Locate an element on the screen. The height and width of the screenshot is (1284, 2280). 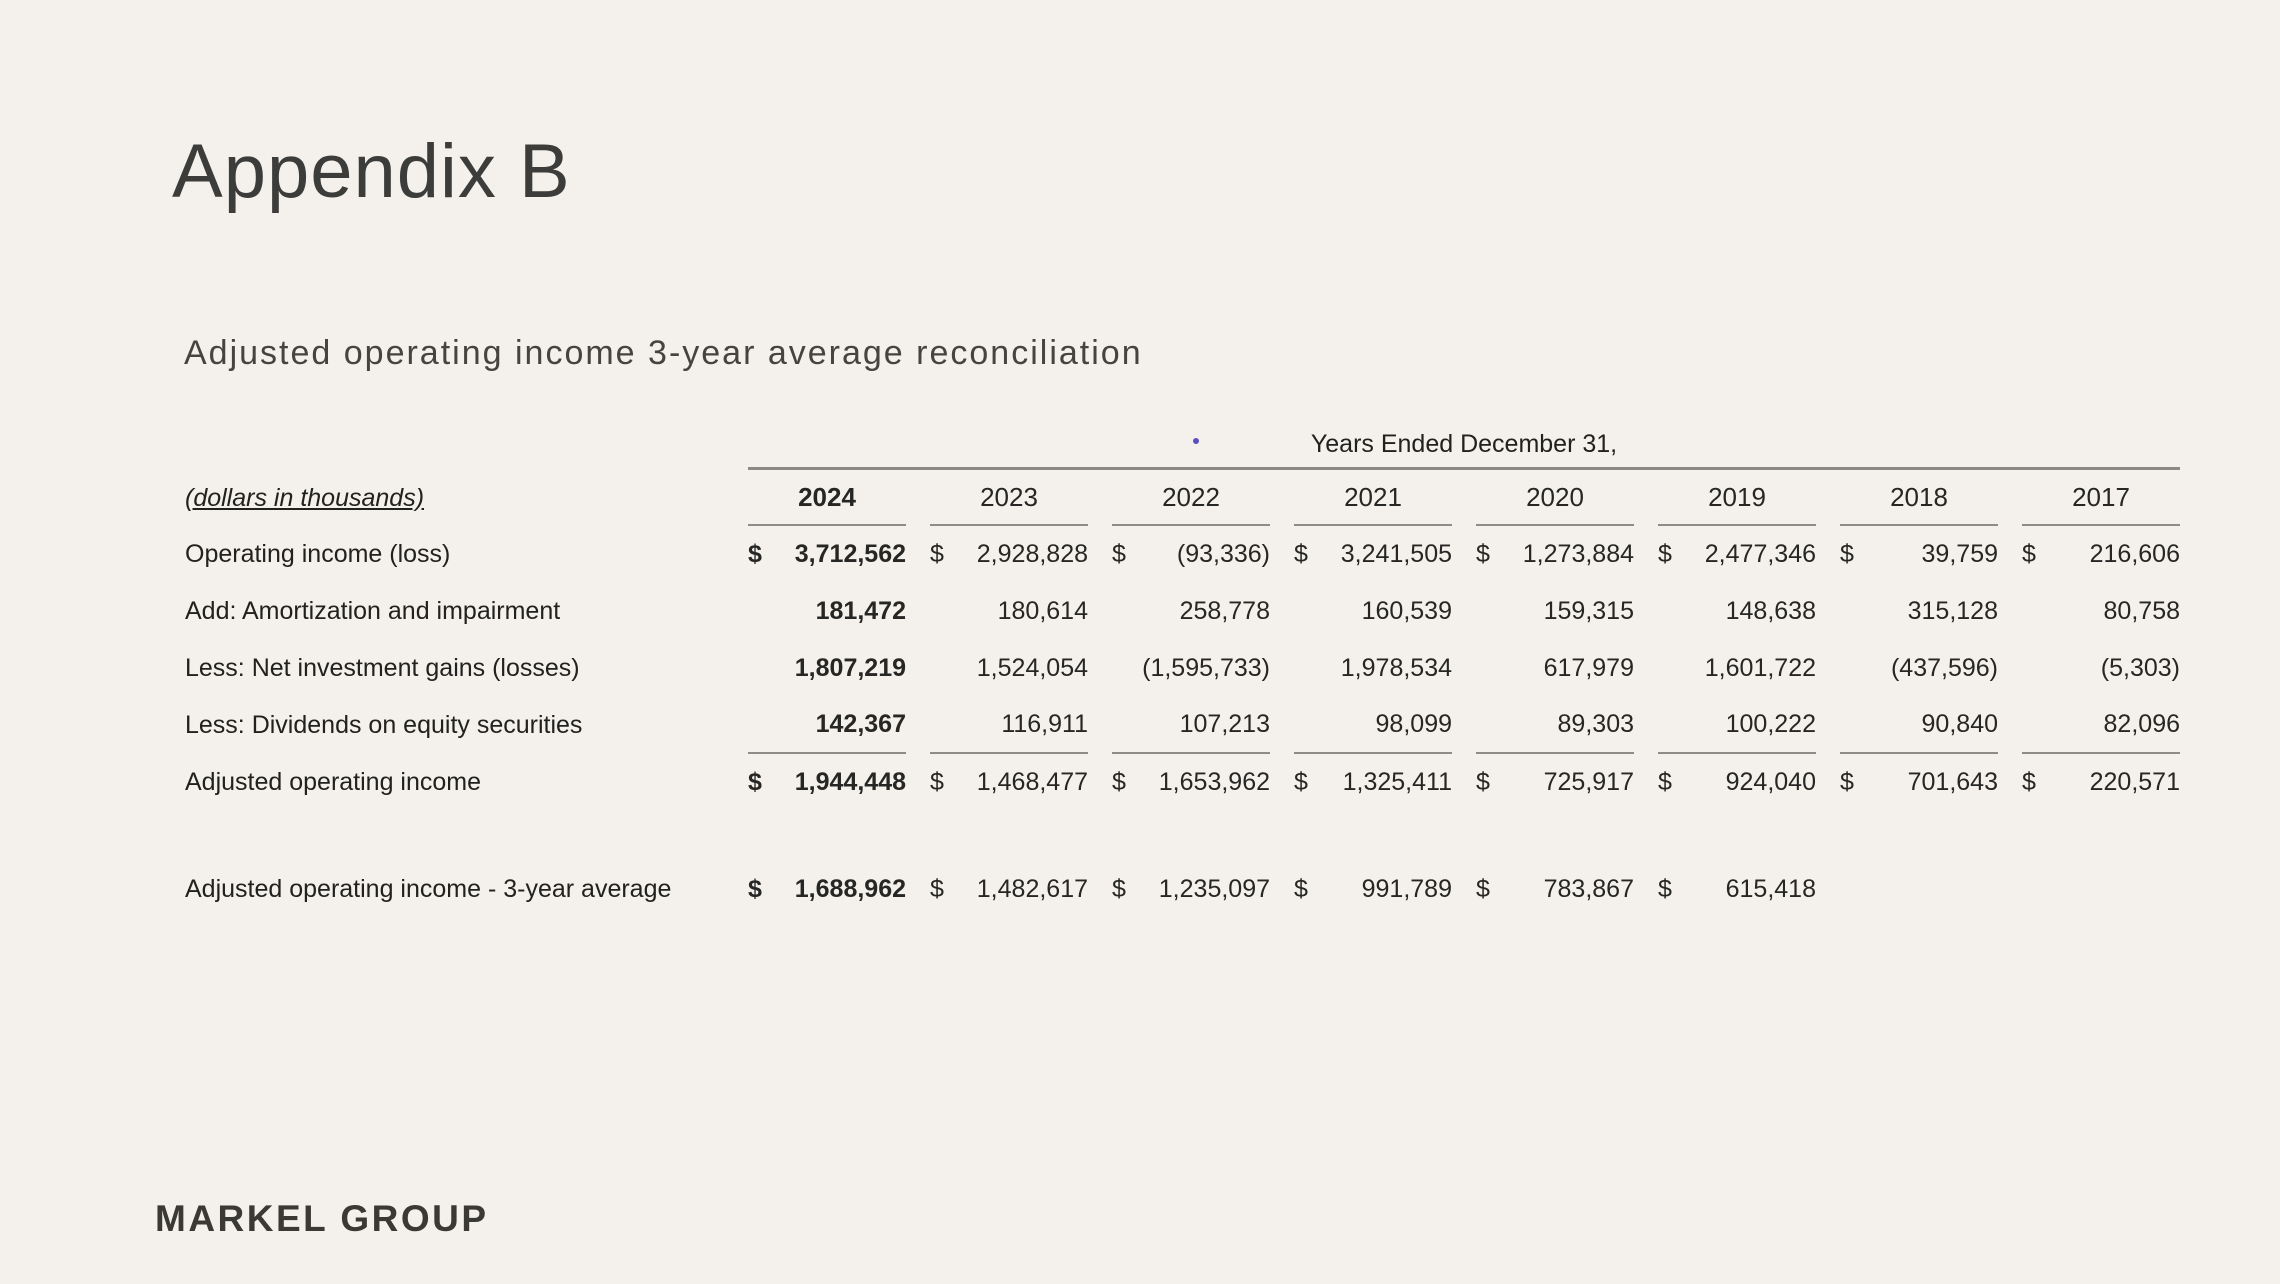
cell-value: 991,789 is located at coordinates (1406, 889).